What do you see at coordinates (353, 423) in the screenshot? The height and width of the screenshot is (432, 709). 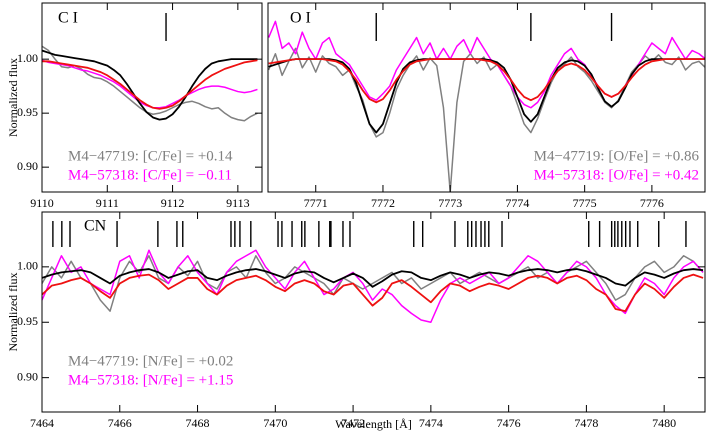 I see `x-tick-label: 7472` at bounding box center [353, 423].